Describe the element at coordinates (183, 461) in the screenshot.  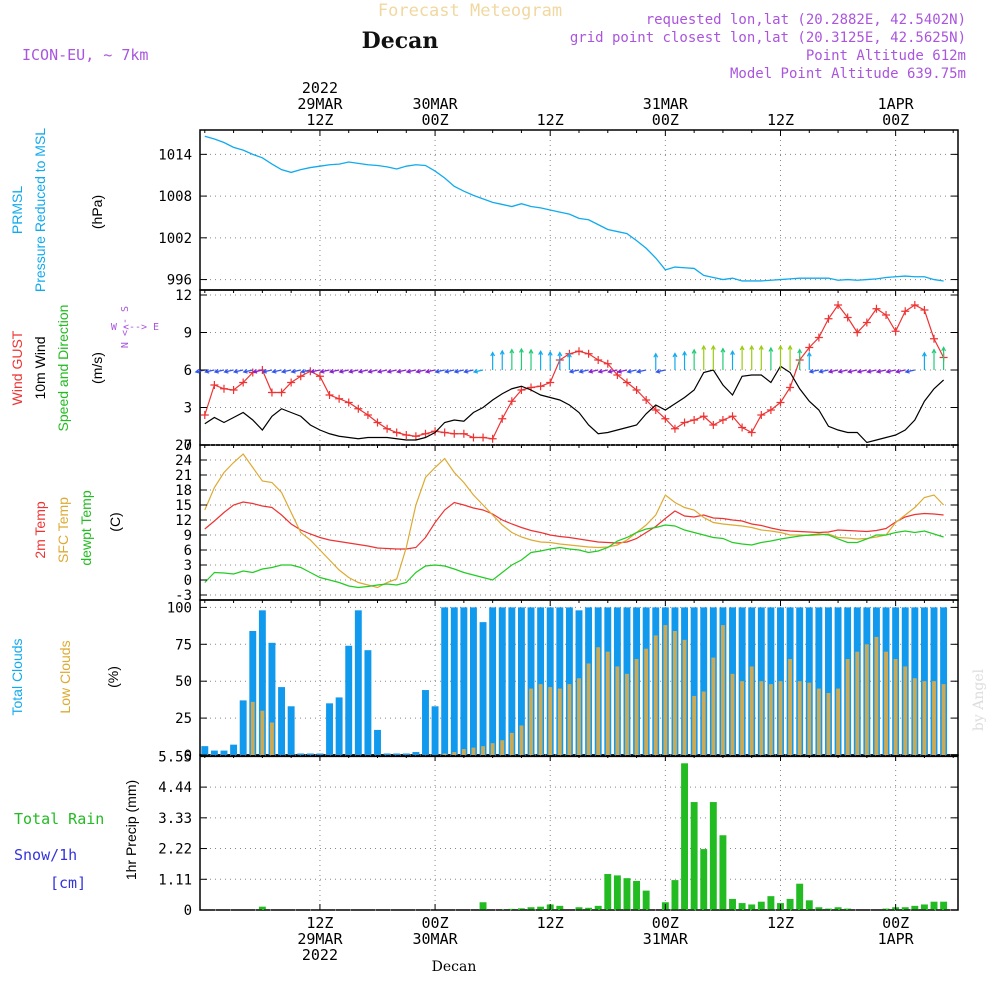
I see `temperature-tick-label: 24` at that location.